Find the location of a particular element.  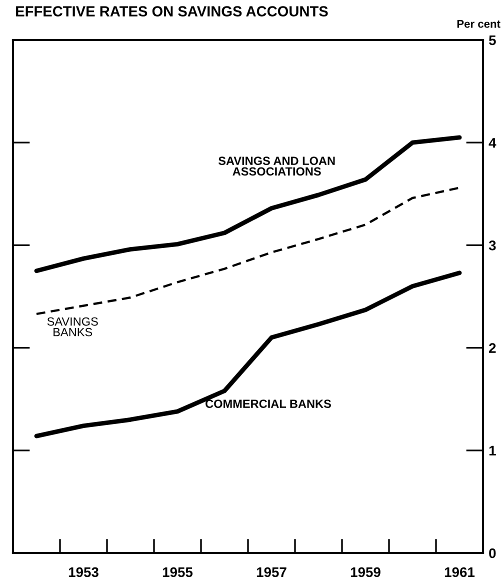

x-tick-label: 1961 is located at coordinates (459, 572).